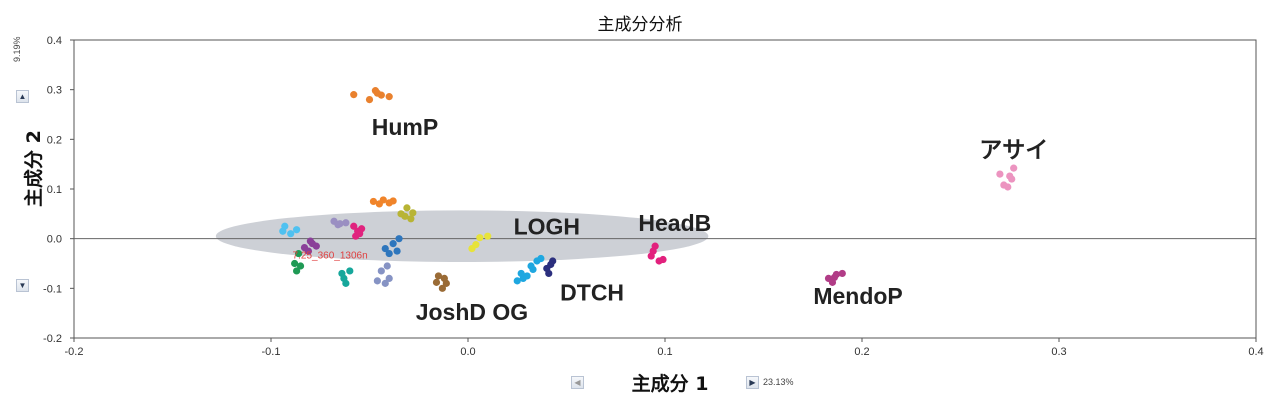 The height and width of the screenshot is (412, 1280). I want to click on y-tick-label: -0.1, so click(52, 289).